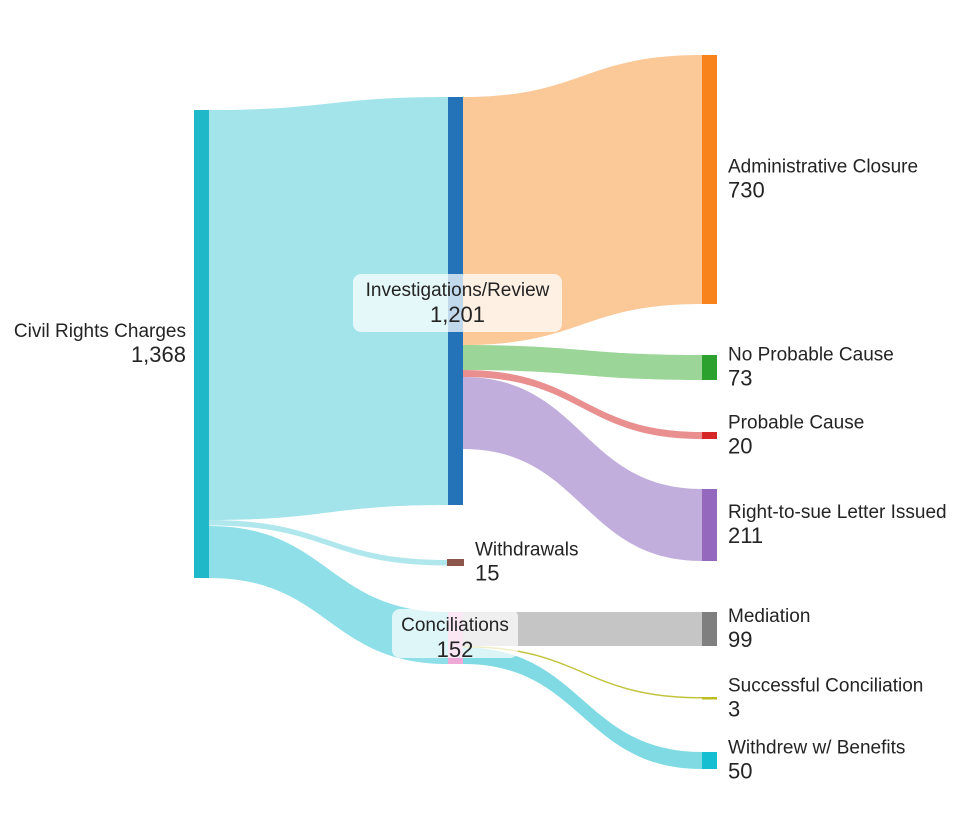 This screenshot has width=960, height=823. I want to click on flow-investigations_review-to-probable_cause, so click(582, 404).